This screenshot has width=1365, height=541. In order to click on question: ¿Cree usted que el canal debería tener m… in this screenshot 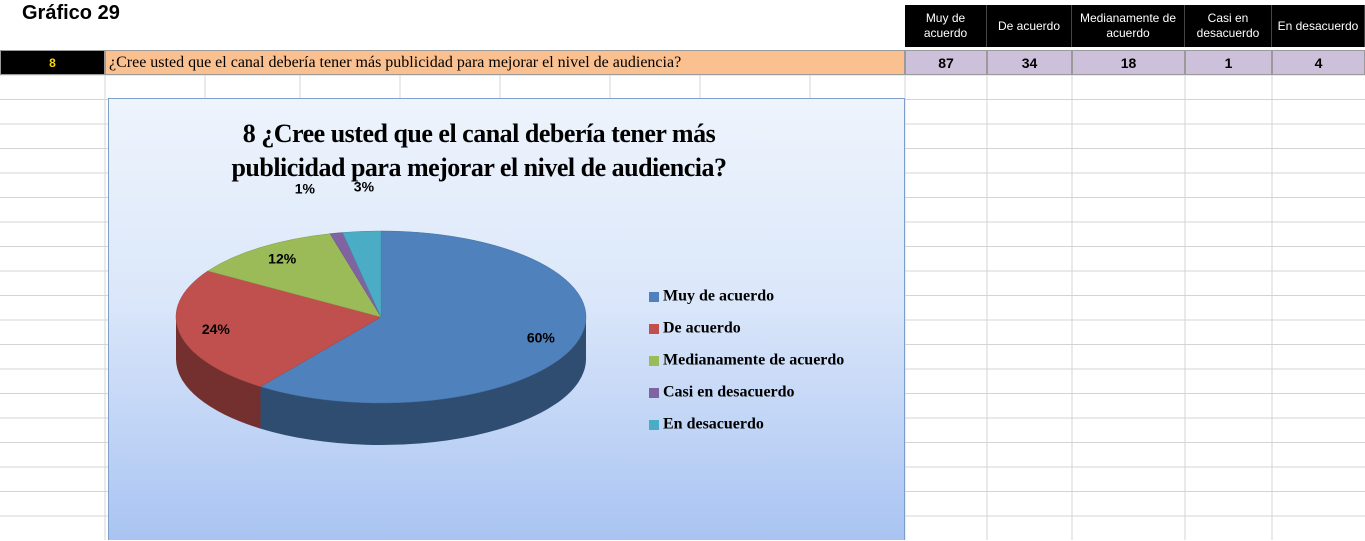, I will do `click(505, 62)`.